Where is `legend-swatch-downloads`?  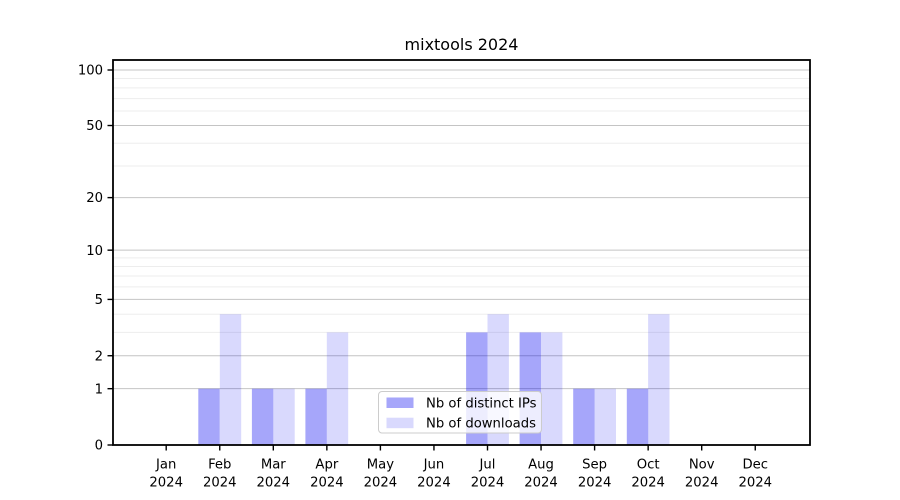 legend-swatch-downloads is located at coordinates (400, 423).